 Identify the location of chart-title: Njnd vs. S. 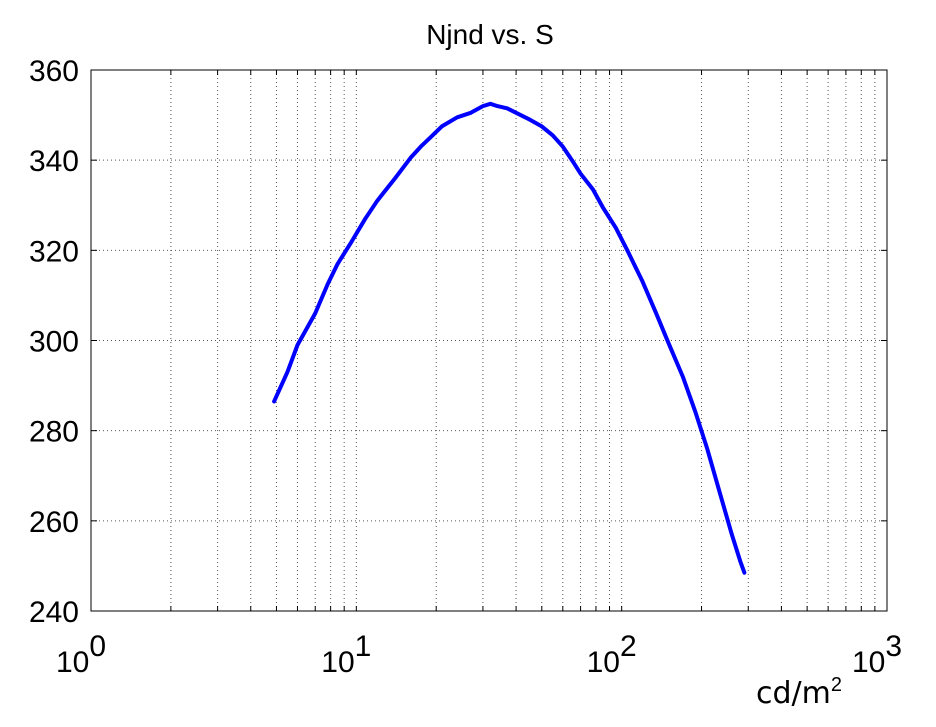
(490, 34).